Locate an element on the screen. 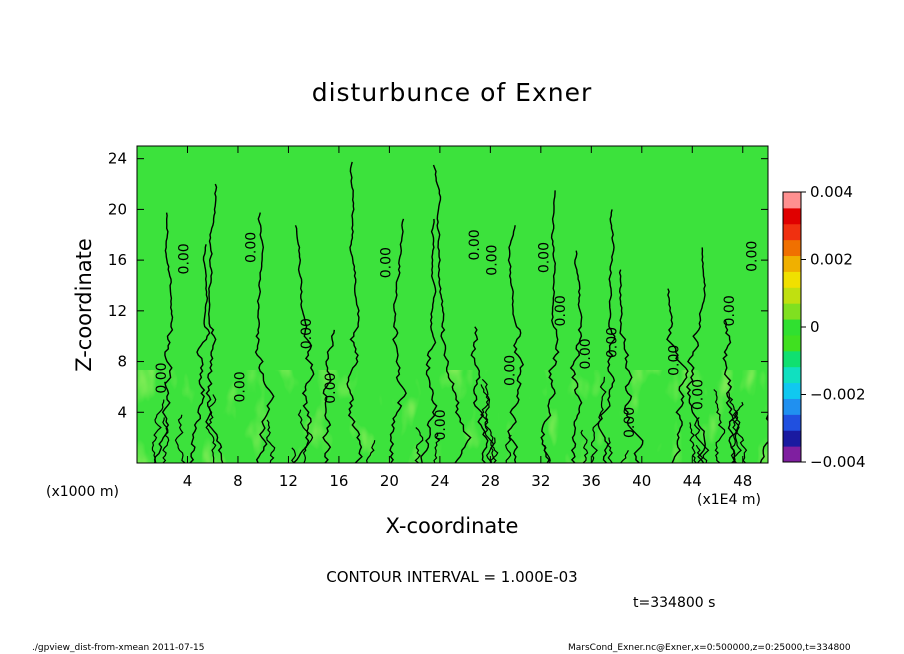 The width and height of the screenshot is (904, 654). y-tick-label: 16 is located at coordinates (117, 260).